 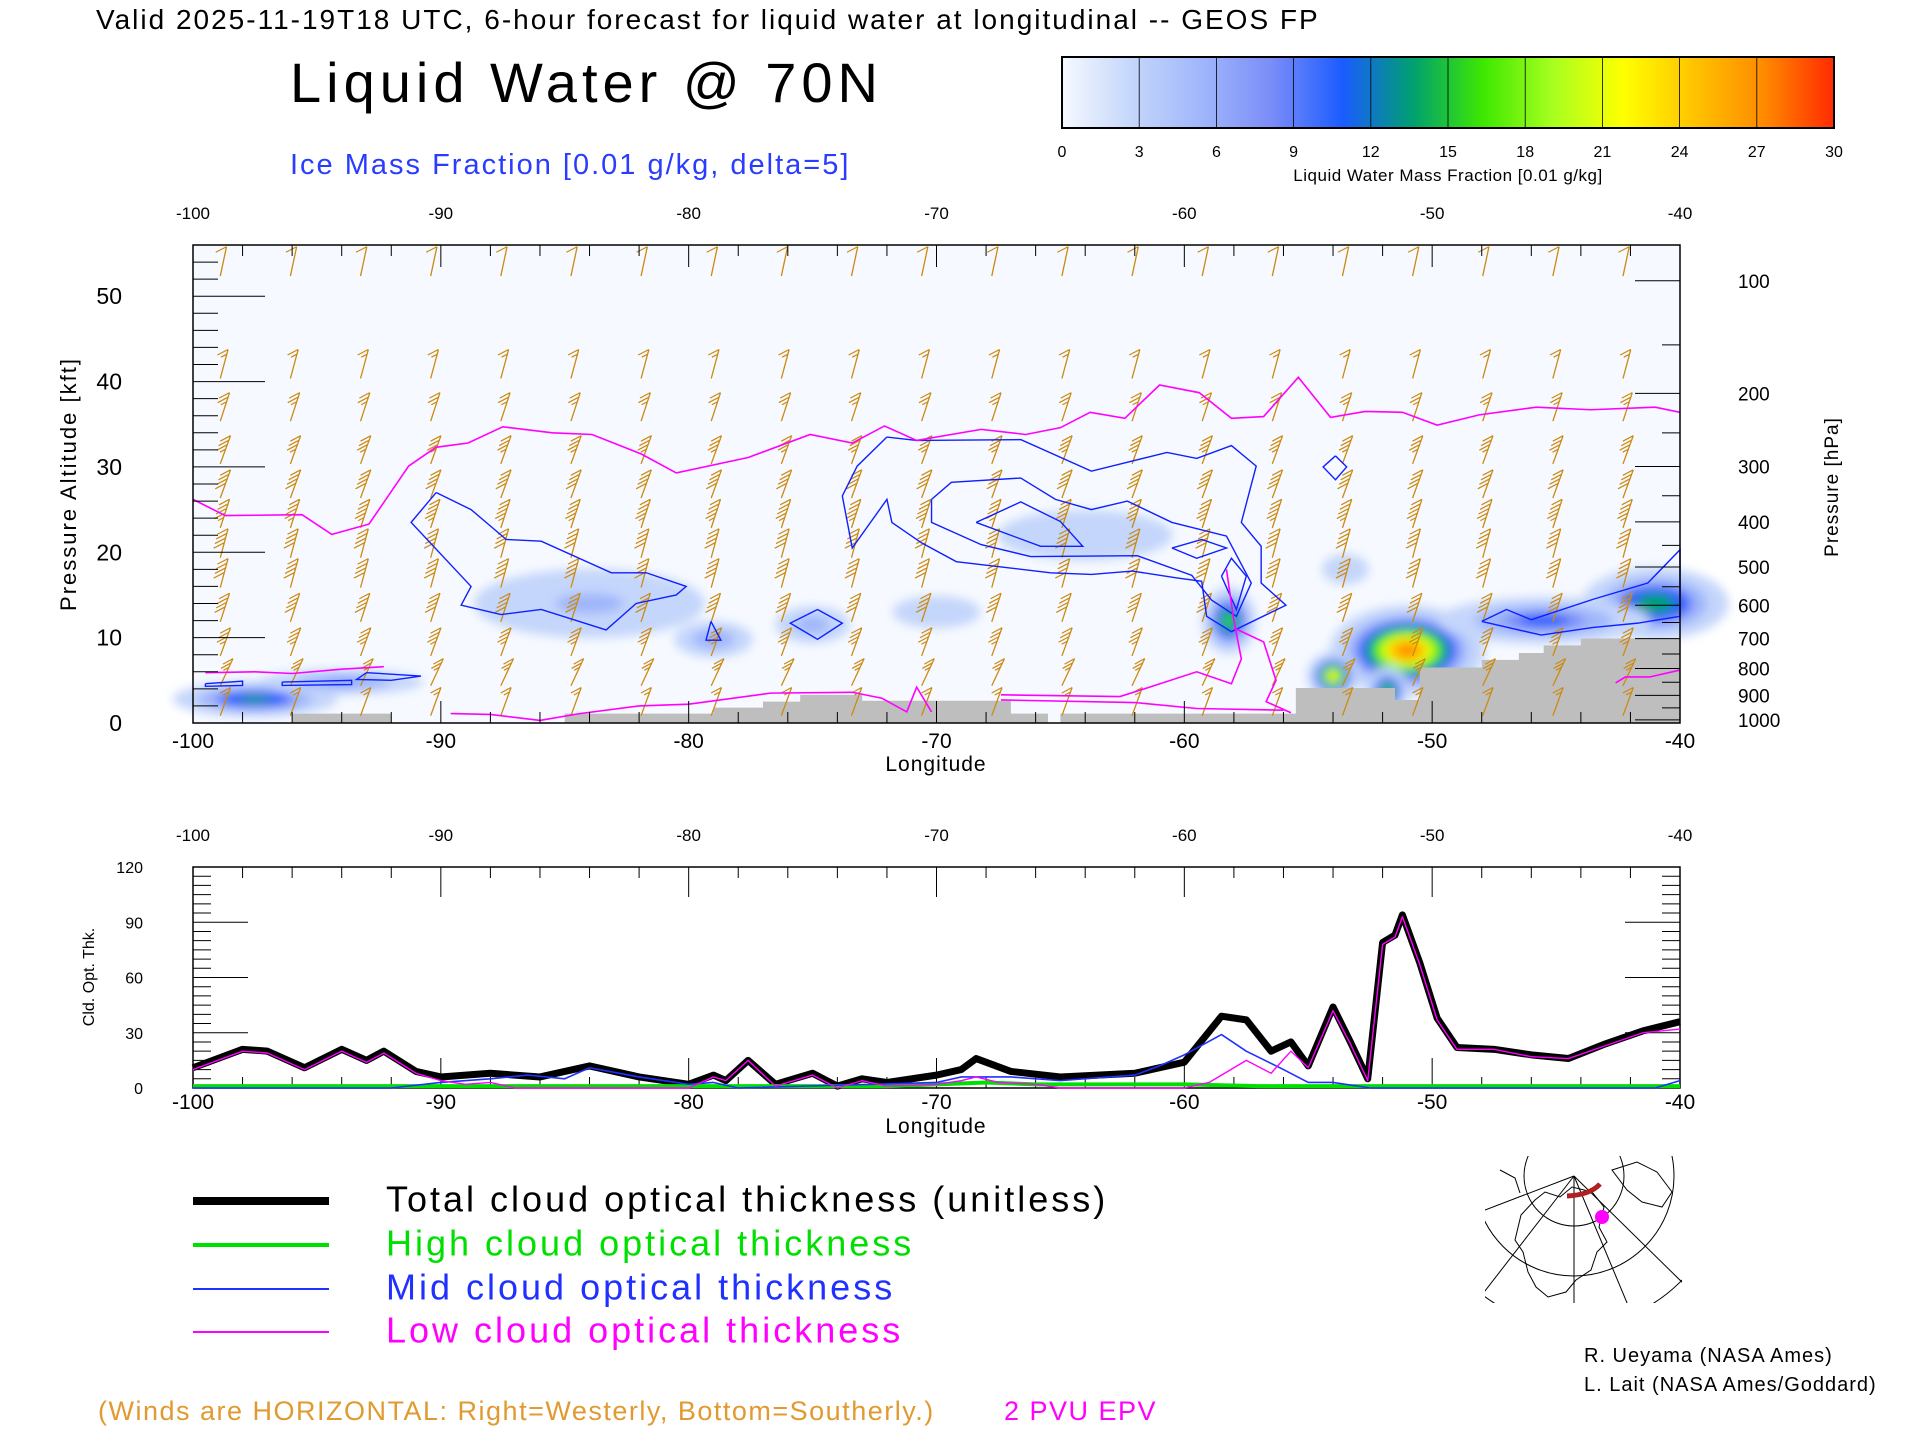 What do you see at coordinates (1184, 741) in the screenshot?
I see `x-tick-label: -60` at bounding box center [1184, 741].